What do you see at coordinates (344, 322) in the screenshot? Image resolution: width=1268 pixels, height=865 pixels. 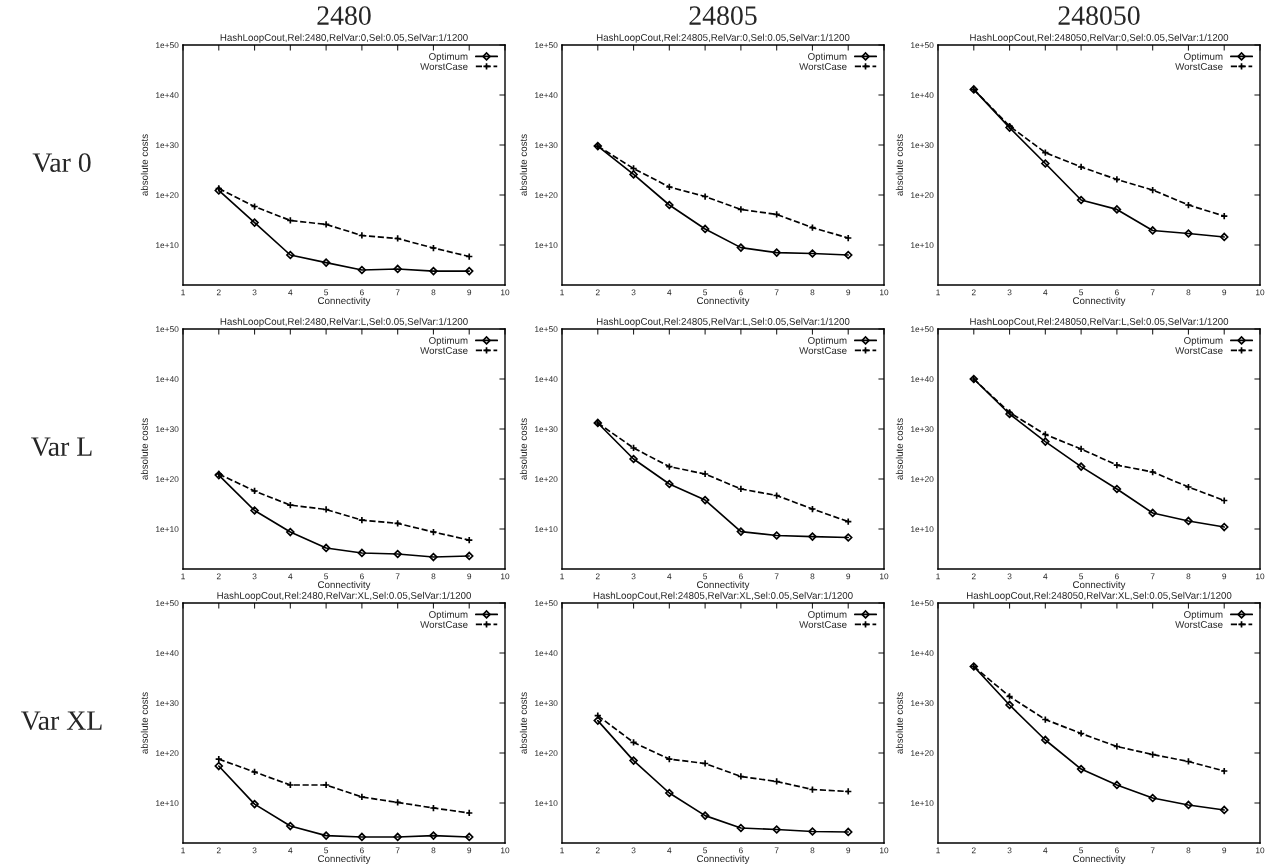 I see `chart-title: HashLoopCout,Rel:2480,RelVar:L,Sel:0.05,SelVar:1/1200` at bounding box center [344, 322].